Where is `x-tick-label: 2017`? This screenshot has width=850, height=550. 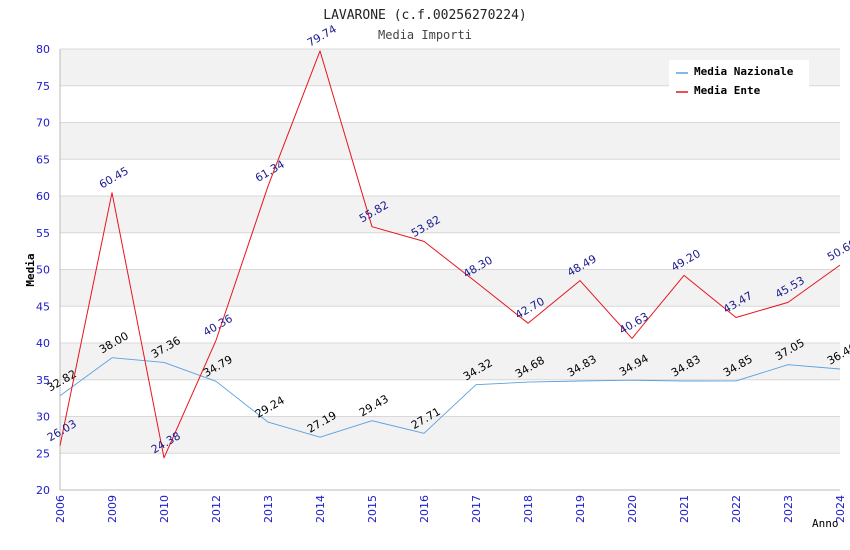 x-tick-label: 2017 is located at coordinates (476, 509).